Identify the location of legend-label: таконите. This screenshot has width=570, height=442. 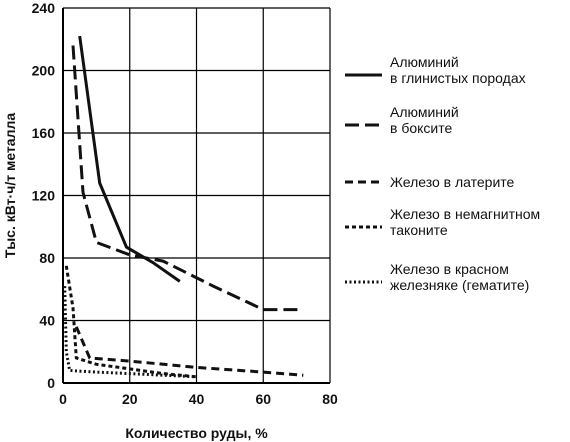
(419, 230).